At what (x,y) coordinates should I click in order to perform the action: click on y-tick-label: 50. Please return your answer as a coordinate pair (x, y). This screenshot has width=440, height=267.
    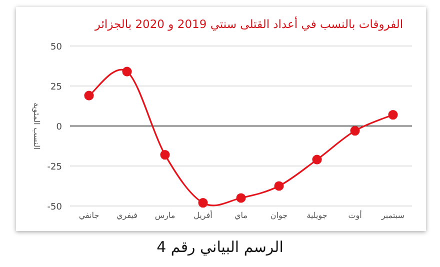
    Looking at the image, I should click on (56, 47).